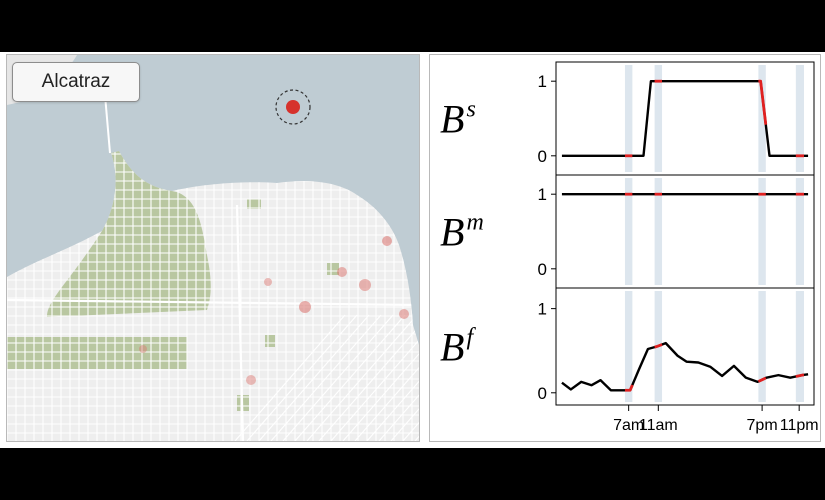 The height and width of the screenshot is (500, 825). Describe the element at coordinates (762, 425) in the screenshot. I see `x-tick-label: 7pm` at that location.